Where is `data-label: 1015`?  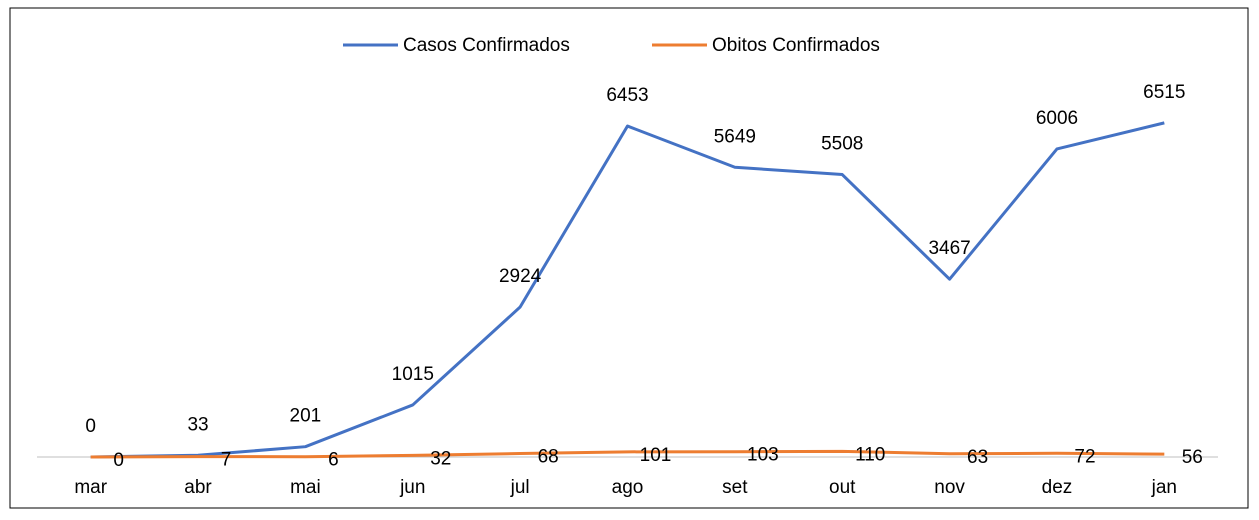 data-label: 1015 is located at coordinates (413, 374).